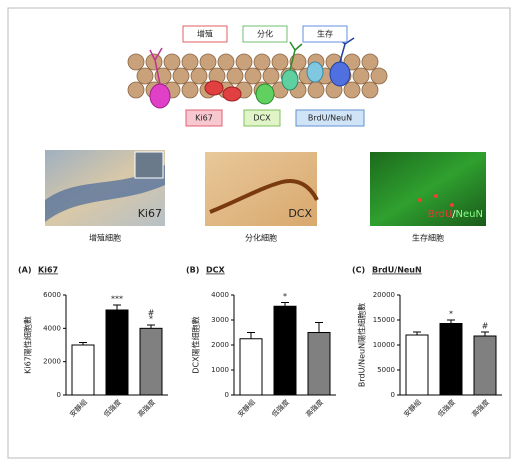 Image resolution: width=518 pixels, height=466 pixels. I want to click on image, so click(428, 189).